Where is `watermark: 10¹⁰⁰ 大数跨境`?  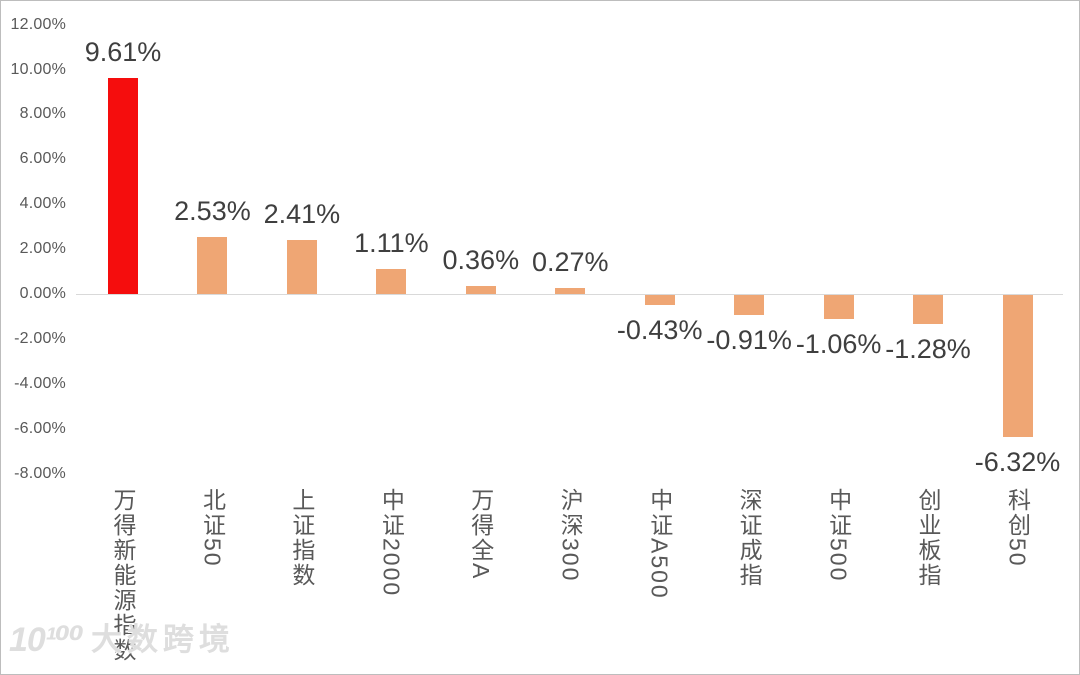
watermark: 10¹⁰⁰ 大数跨境 is located at coordinates (122, 640).